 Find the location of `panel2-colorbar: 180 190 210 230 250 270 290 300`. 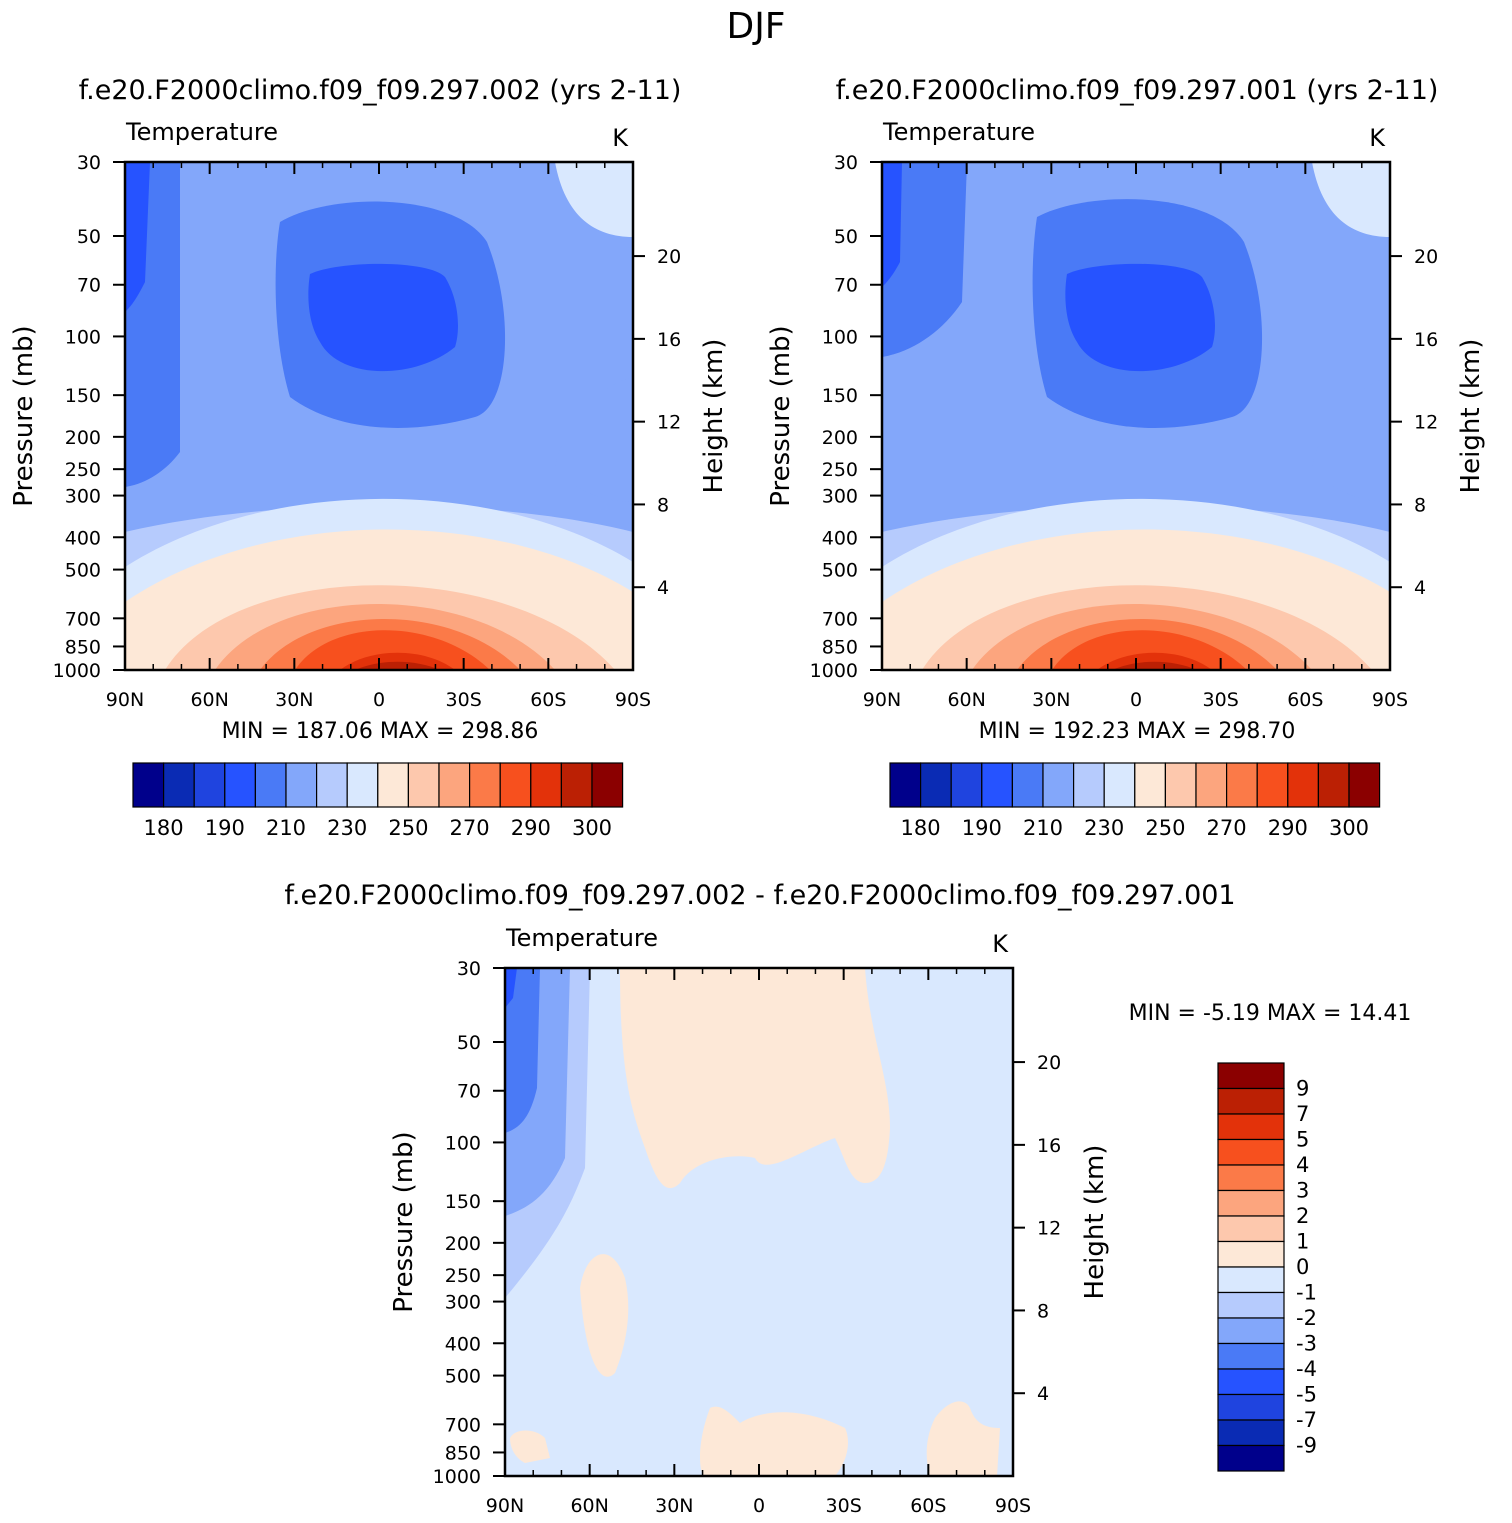

panel2-colorbar: 180 190 210 230 250 270 290 300 is located at coordinates (1135, 801).